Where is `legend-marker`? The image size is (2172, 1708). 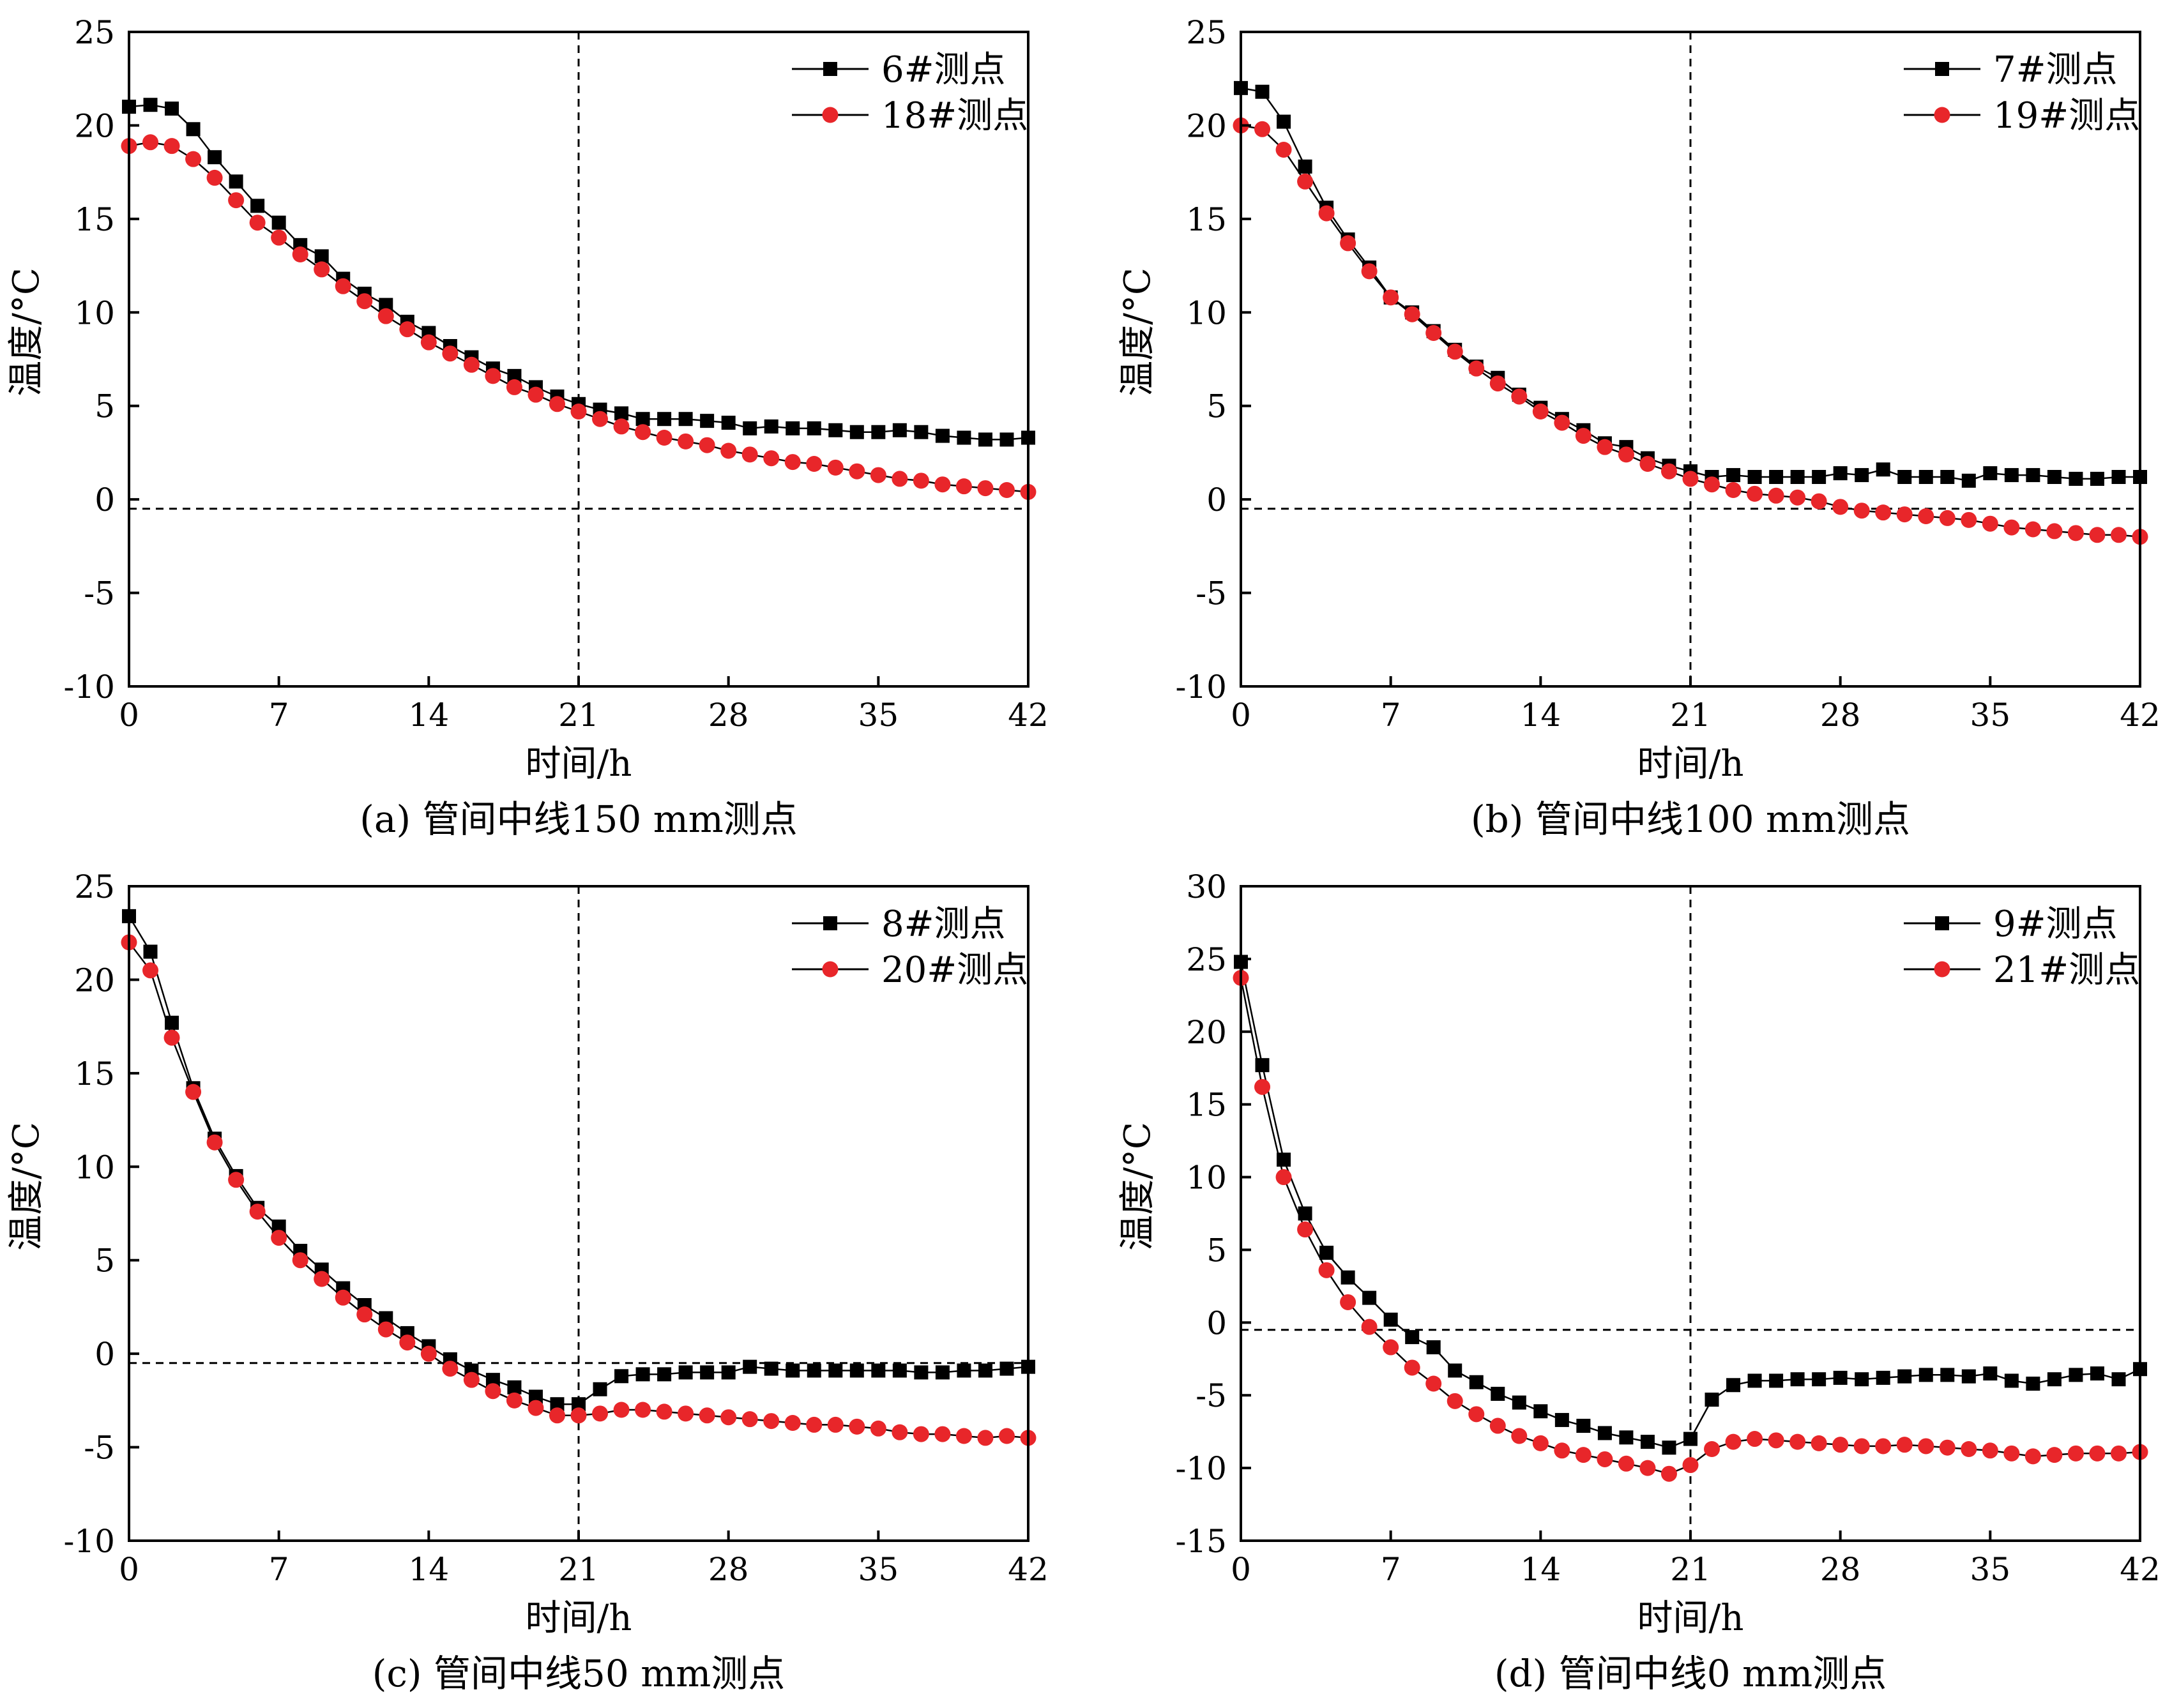
legend-marker is located at coordinates (830, 923).